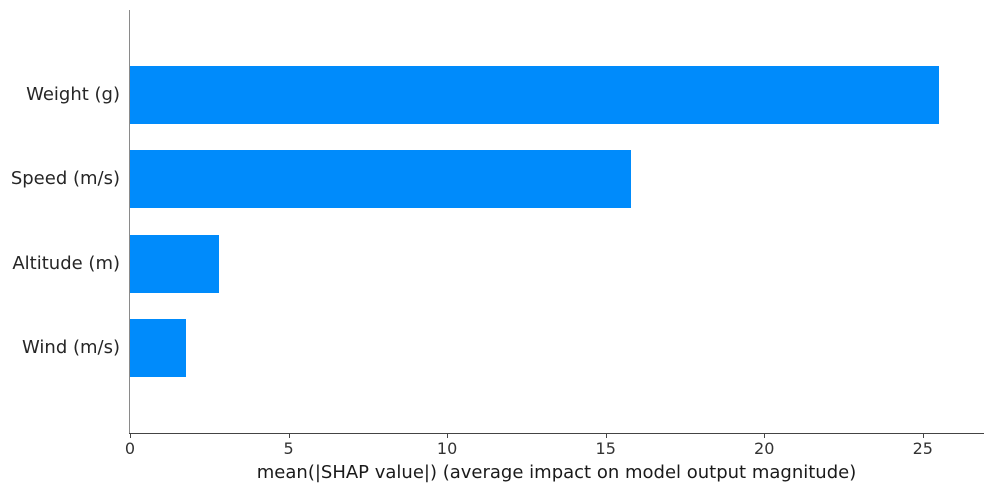  Describe the element at coordinates (922, 448) in the screenshot. I see `x-tick-label: 25` at that location.